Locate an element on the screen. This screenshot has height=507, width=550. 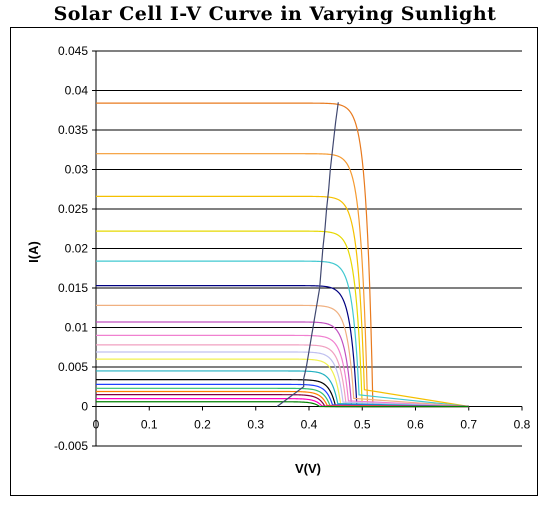
y-tick-label: 0 is located at coordinates (84, 407).